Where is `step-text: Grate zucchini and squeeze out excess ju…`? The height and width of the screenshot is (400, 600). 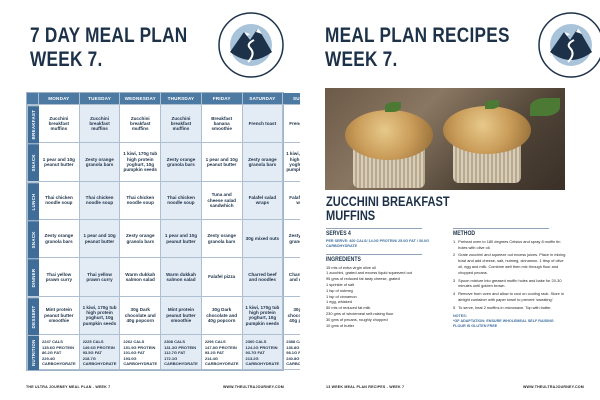
step-text: Grate zucchini and squeeze out excess ju… is located at coordinates (512, 263).